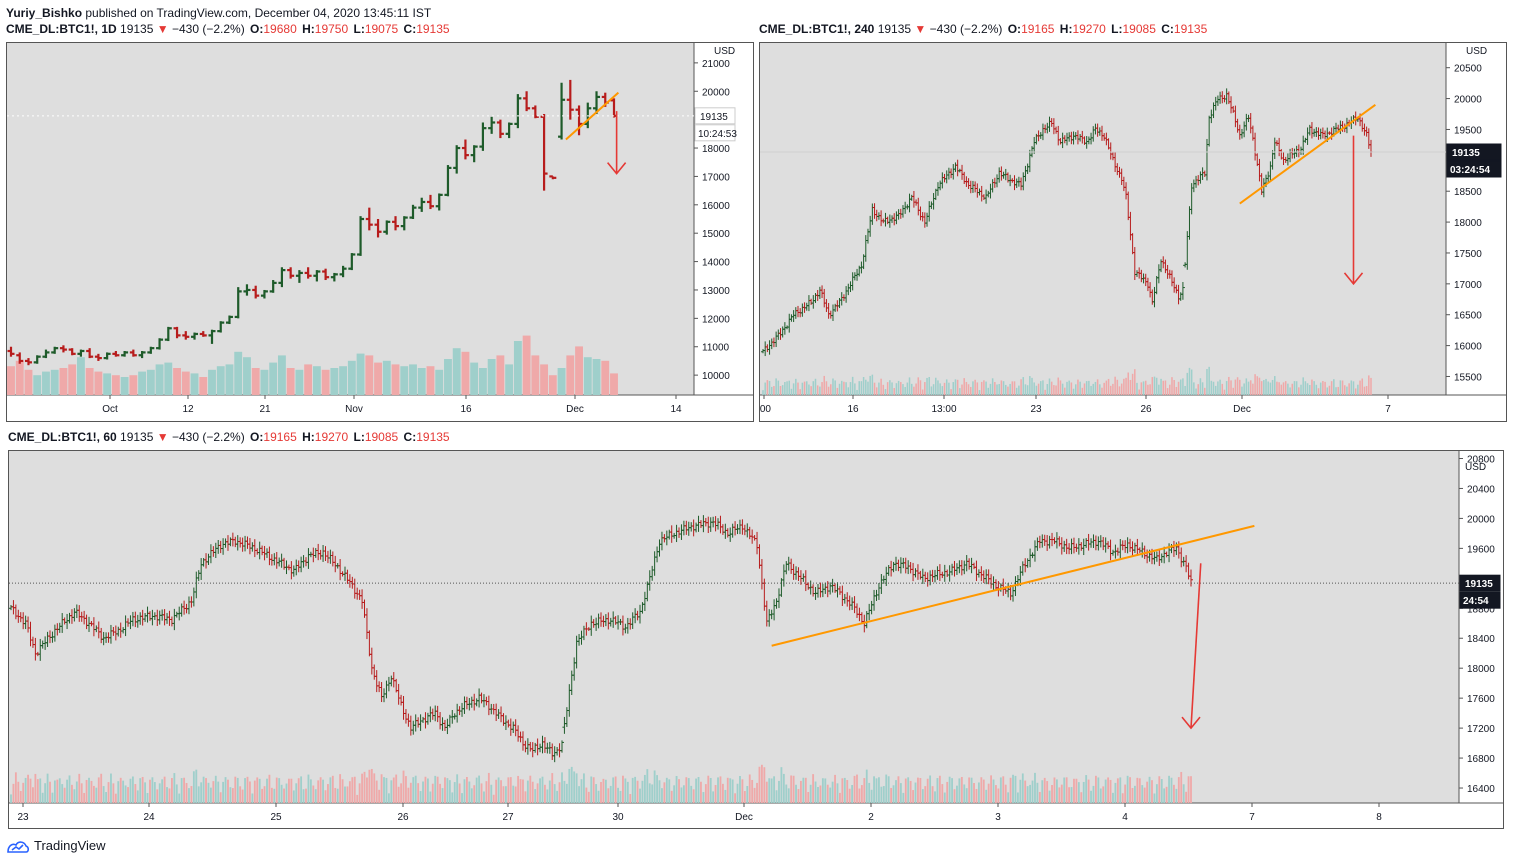 The width and height of the screenshot is (1513, 866). What do you see at coordinates (1475, 467) in the screenshot?
I see `currency-label: USD` at bounding box center [1475, 467].